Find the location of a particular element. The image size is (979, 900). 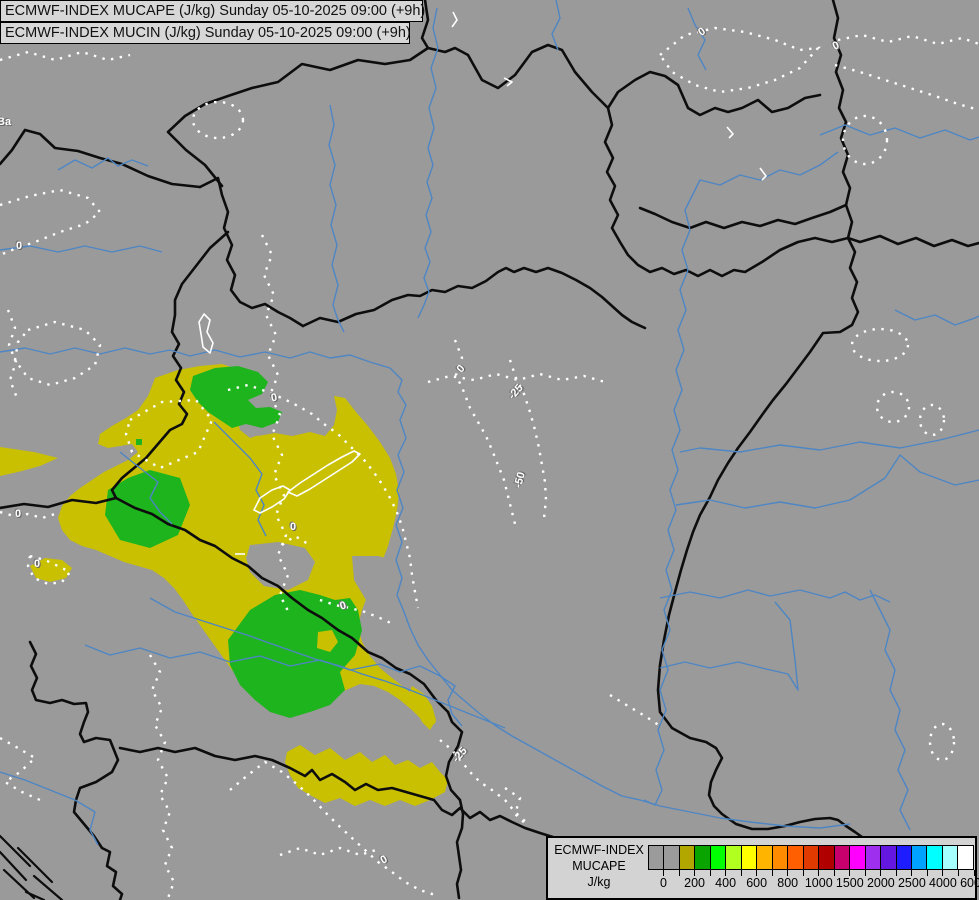

lake-balaton-outline is located at coordinates (324, 473).